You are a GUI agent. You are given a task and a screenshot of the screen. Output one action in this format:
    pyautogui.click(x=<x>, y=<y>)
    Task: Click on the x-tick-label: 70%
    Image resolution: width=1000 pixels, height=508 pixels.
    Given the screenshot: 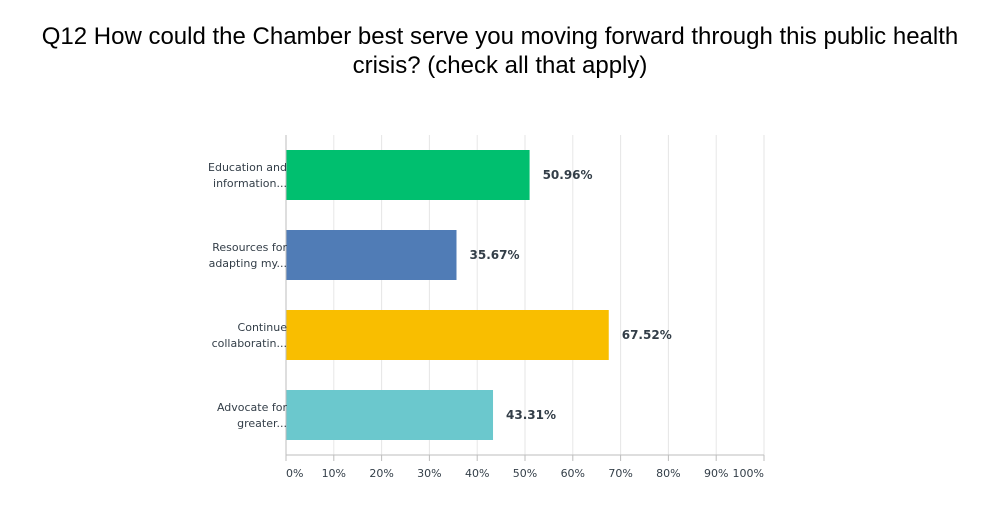 What is the action you would take?
    pyautogui.click(x=620, y=473)
    